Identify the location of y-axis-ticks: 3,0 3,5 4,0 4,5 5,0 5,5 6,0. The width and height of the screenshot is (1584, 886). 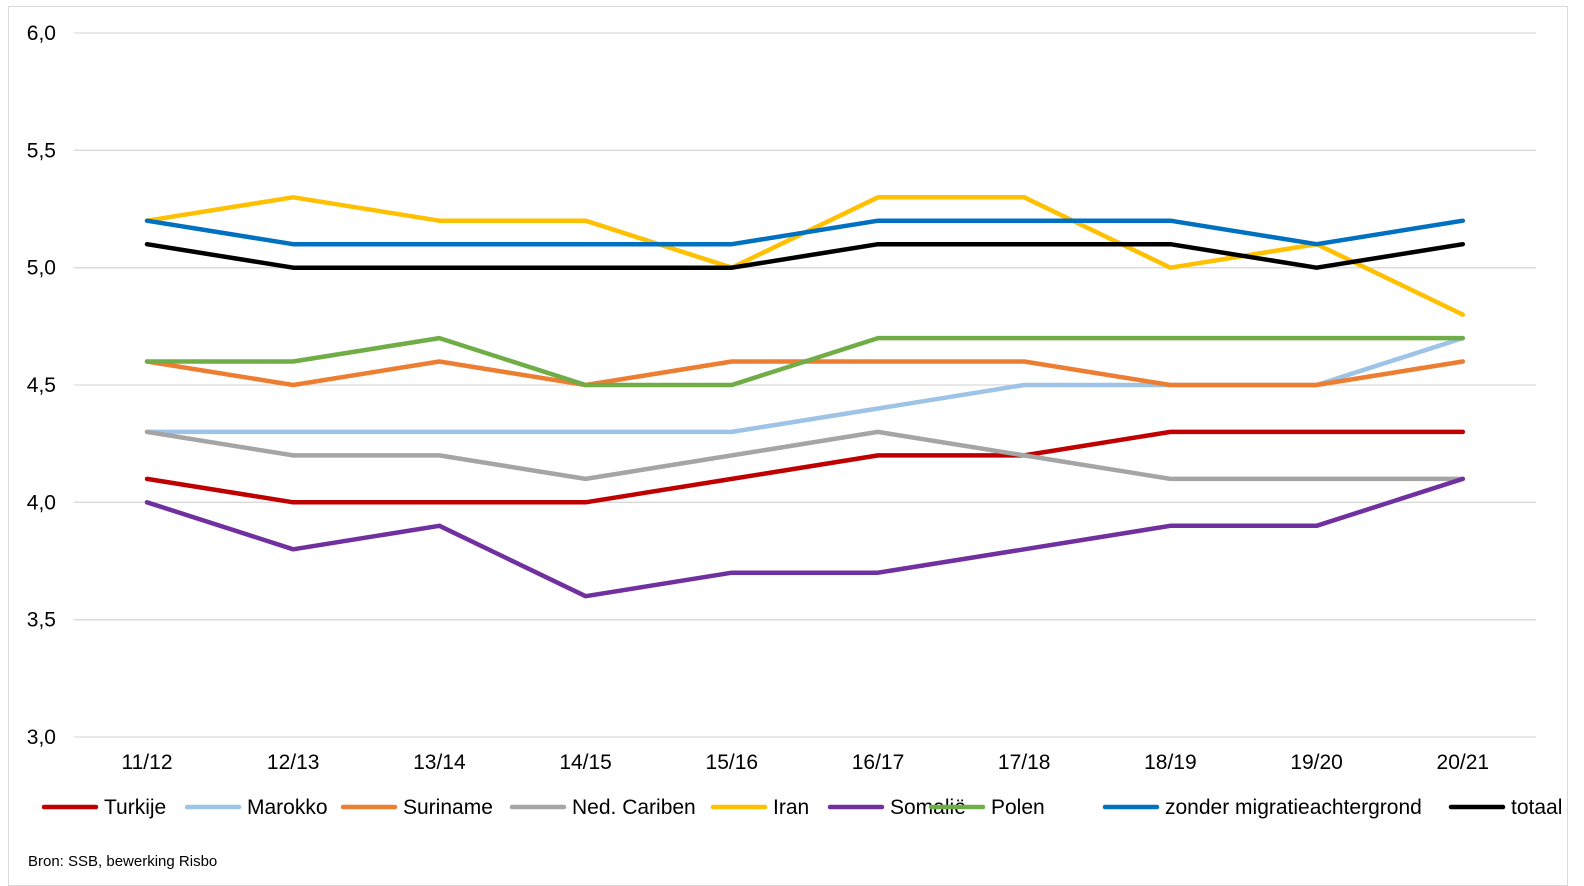
(41, 385).